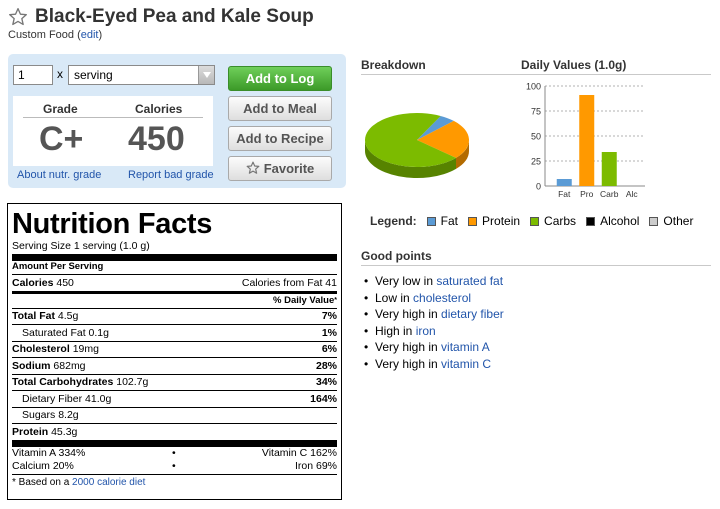  What do you see at coordinates (33, 75) in the screenshot?
I see `quantity-input: 1` at bounding box center [33, 75].